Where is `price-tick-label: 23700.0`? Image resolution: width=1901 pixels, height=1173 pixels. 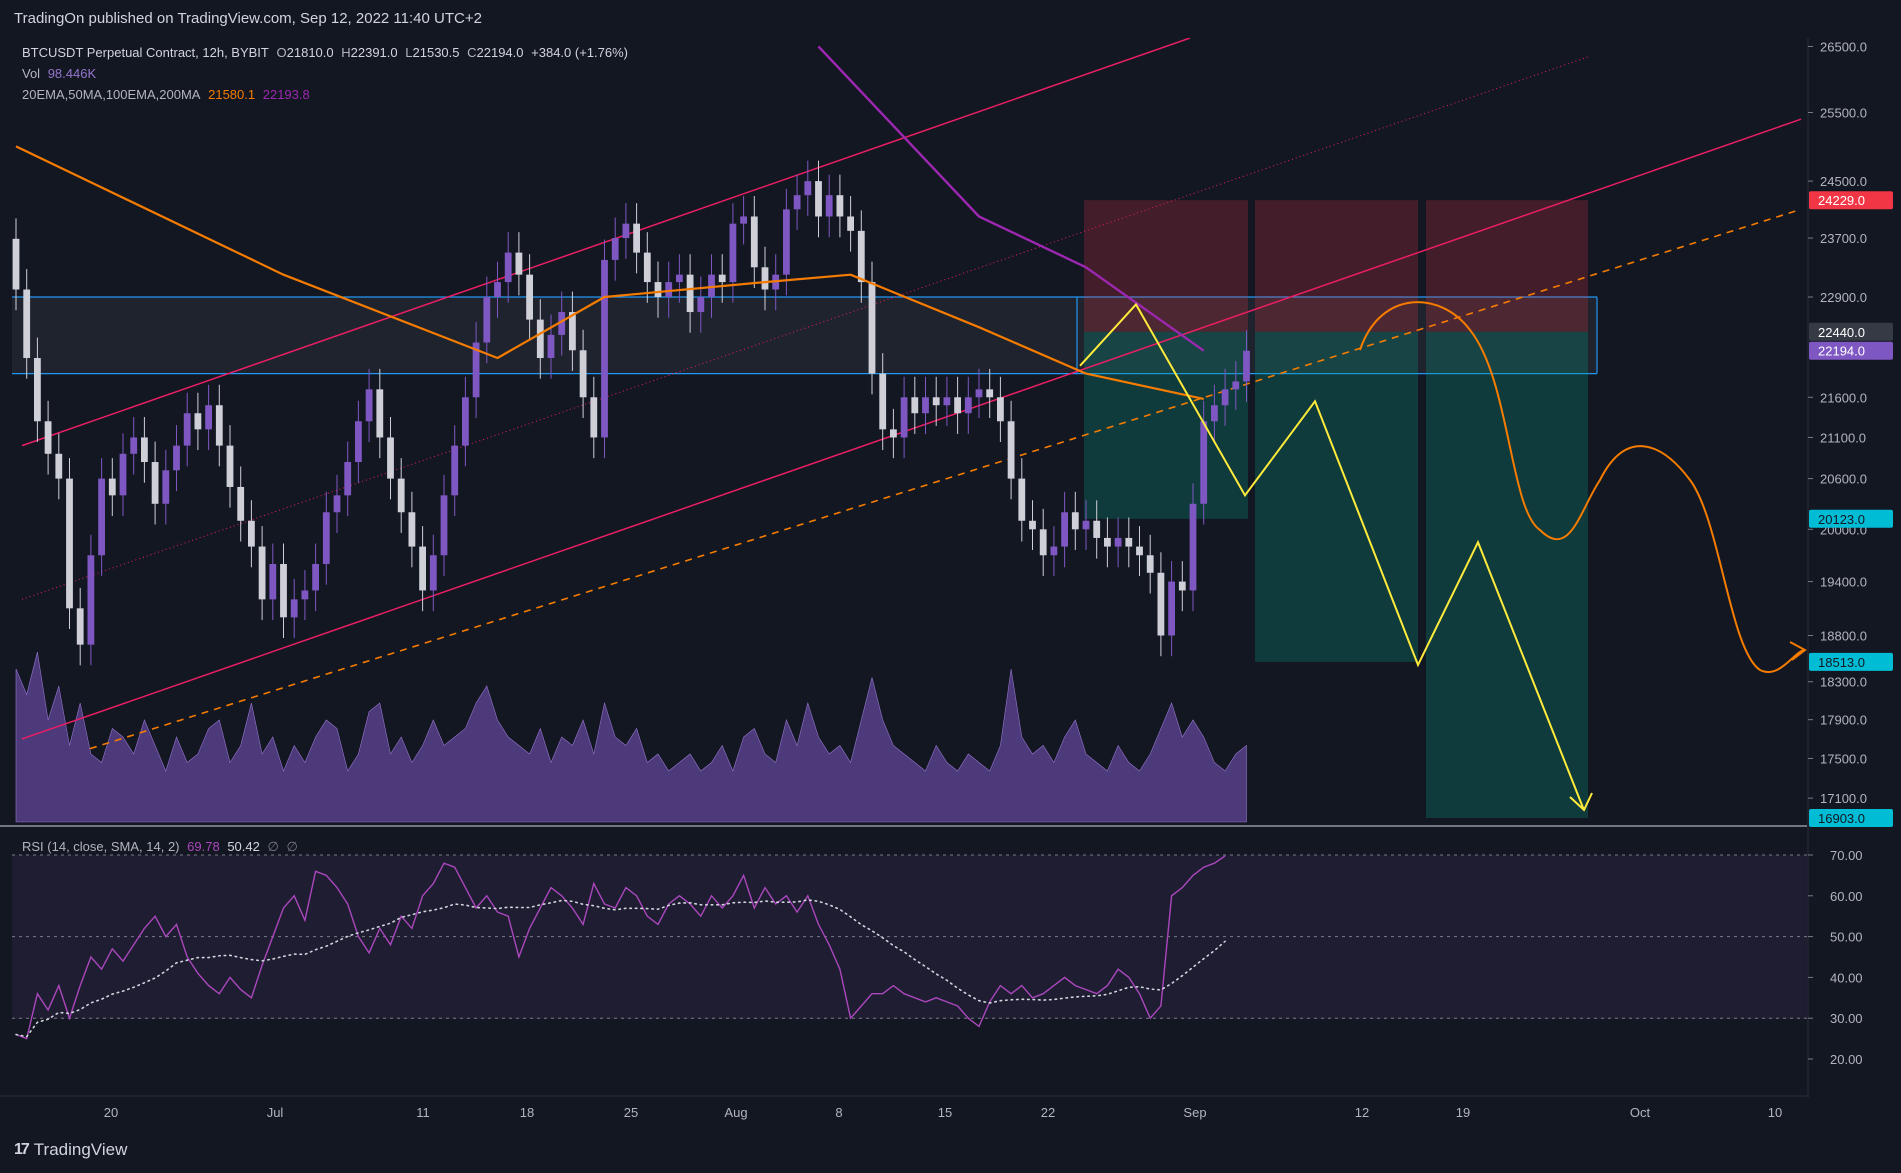 price-tick-label: 23700.0 is located at coordinates (1843, 238).